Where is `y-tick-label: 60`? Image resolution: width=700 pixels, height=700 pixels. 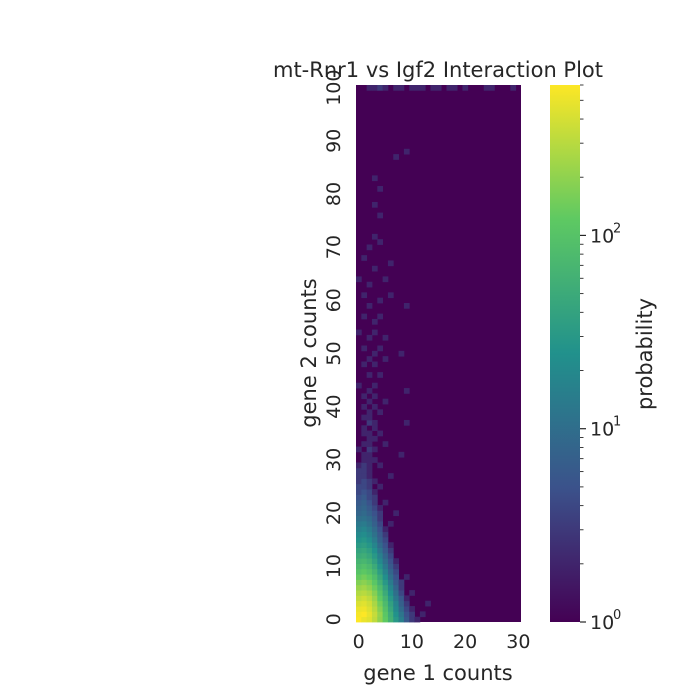
y-tick-label: 60 is located at coordinates (334, 300).